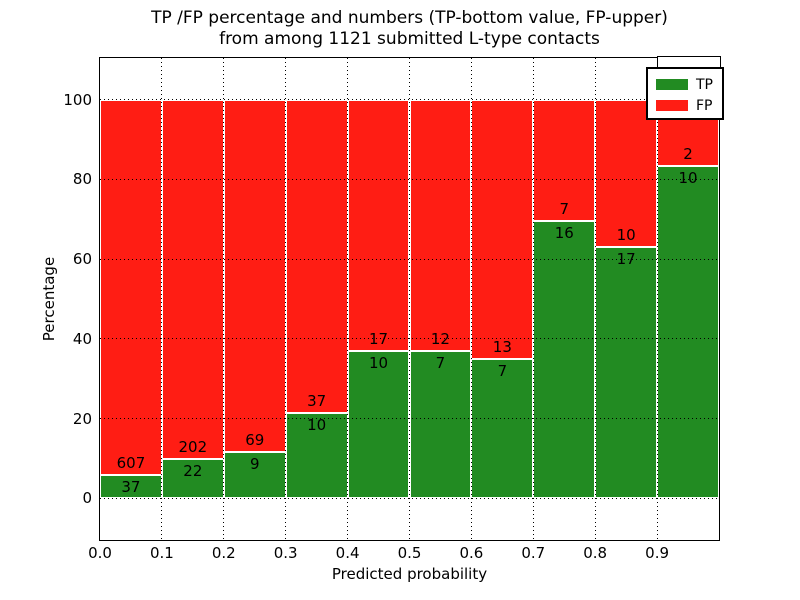 The image size is (800, 600). I want to click on y-axis-label: Percentage, so click(49, 299).